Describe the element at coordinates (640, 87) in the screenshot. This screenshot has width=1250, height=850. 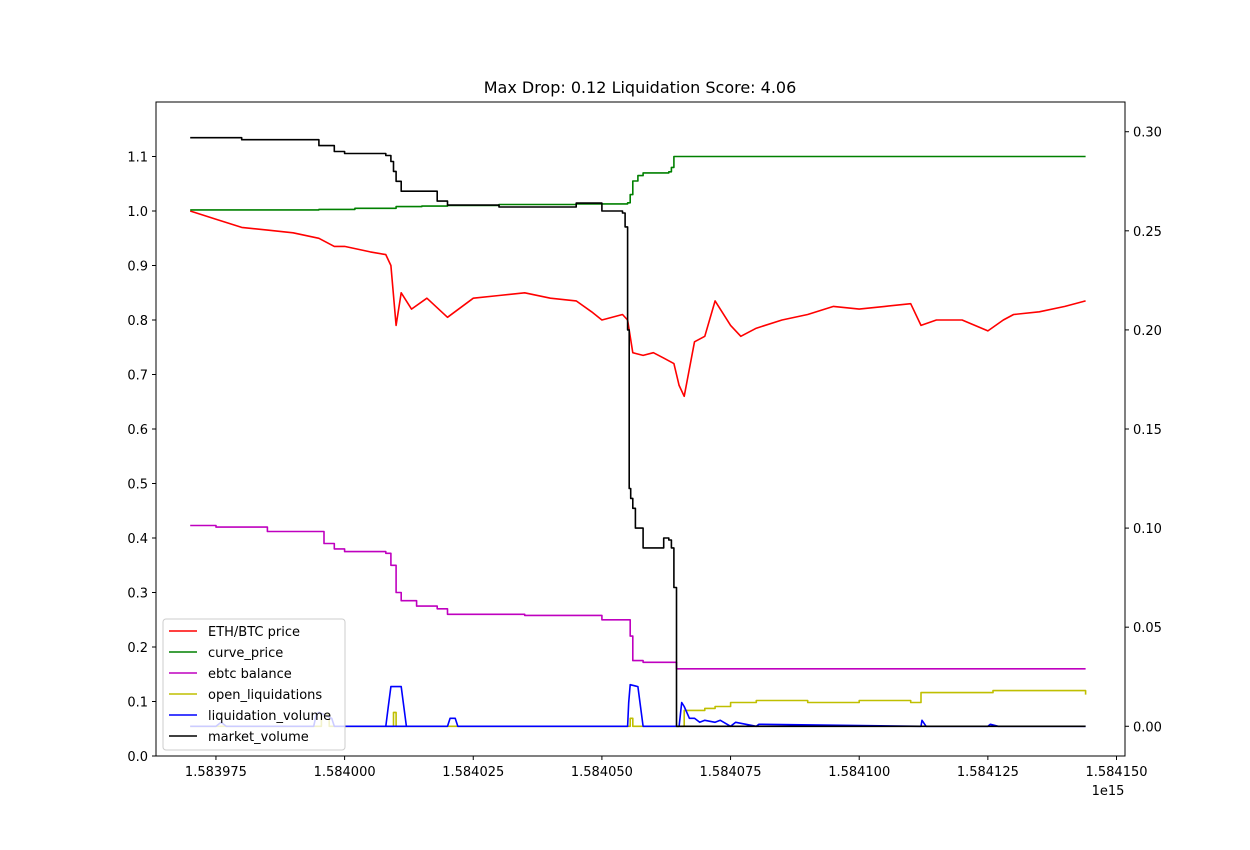
I see `chart-title: Max Drop: 0.12 Liquidation Score: 4.06` at that location.